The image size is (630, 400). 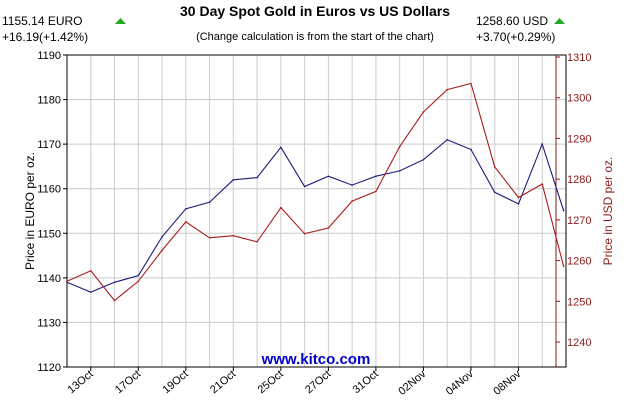 I want to click on y-tick-right-label-1: 1250, so click(x=579, y=302).